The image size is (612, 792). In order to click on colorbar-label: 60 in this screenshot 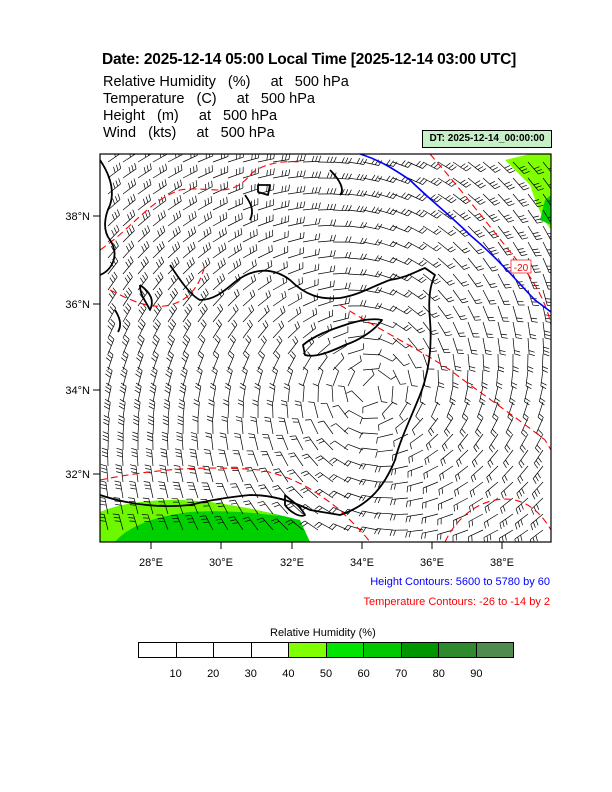, I will do `click(363, 674)`.